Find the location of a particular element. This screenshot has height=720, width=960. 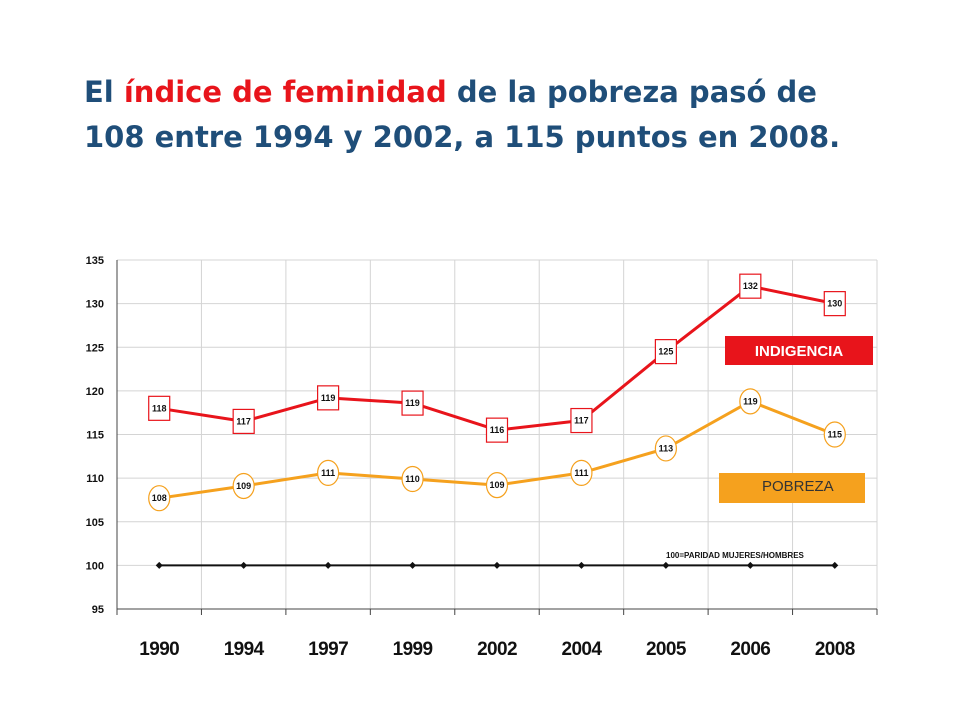

data-label-indigencia-2005: 125 is located at coordinates (665, 352).